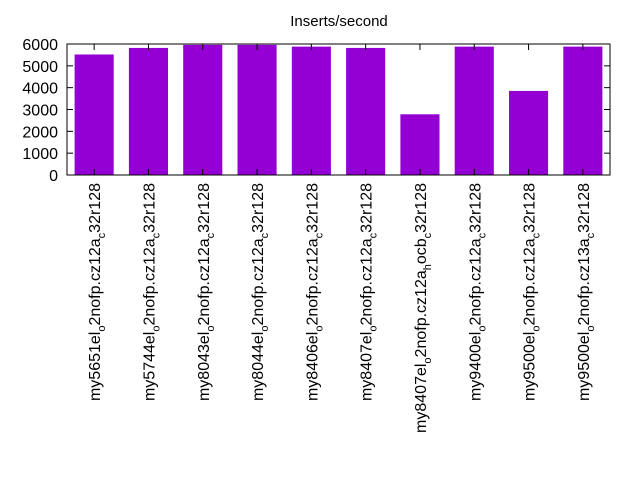 This screenshot has height=480, width=640. Describe the element at coordinates (314, 292) in the screenshot. I see `x-category-label: my8406elo2nofp.cz12ac32r128` at that location.